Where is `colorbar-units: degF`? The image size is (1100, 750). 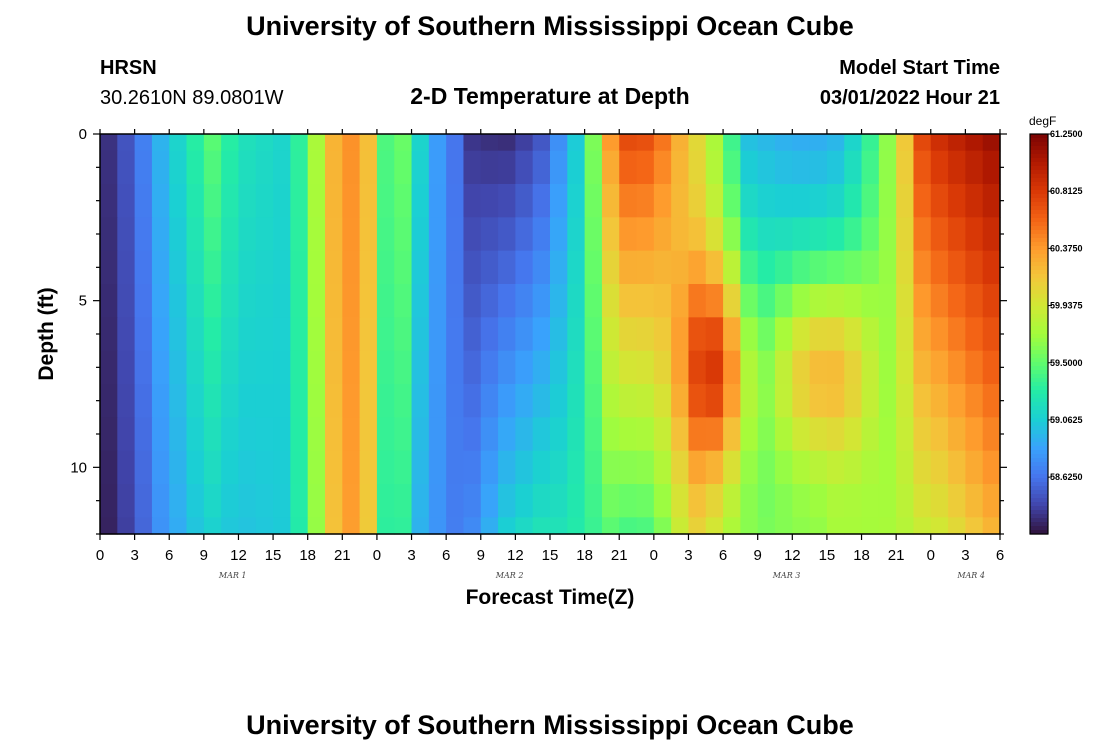
colorbar-units: degF is located at coordinates (1042, 121).